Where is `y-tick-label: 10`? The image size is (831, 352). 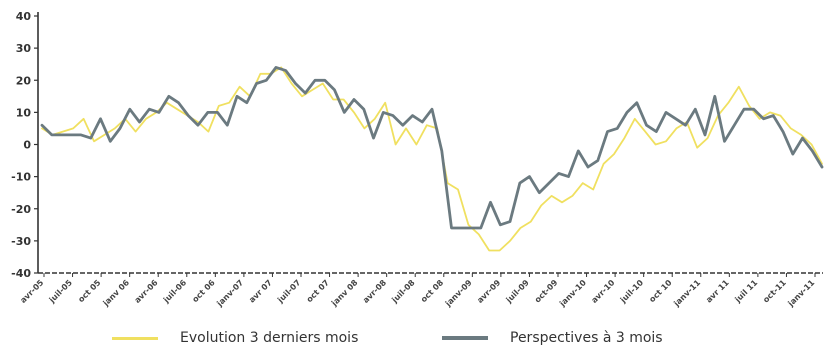
y-tick-label: 10 is located at coordinates (24, 112).